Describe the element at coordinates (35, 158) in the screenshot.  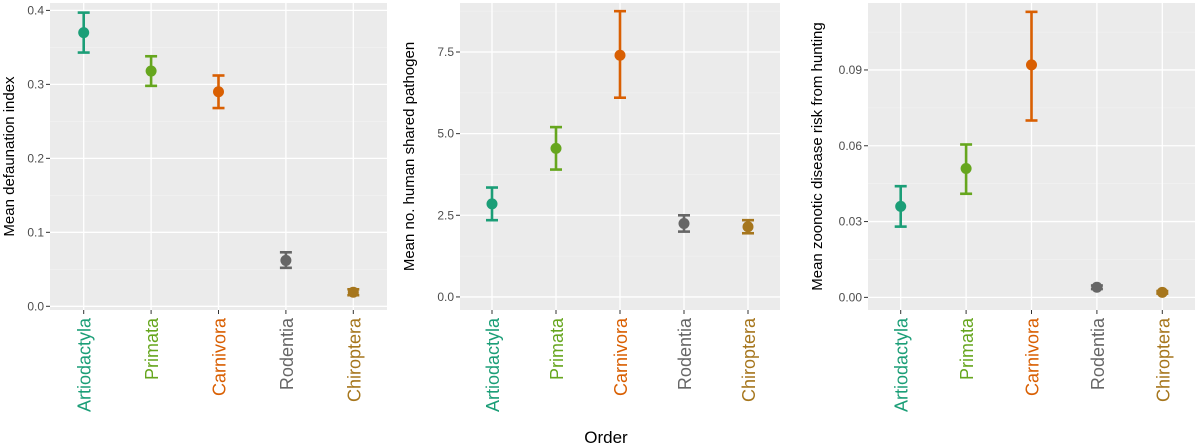
I see `y-tick-label: 0.2` at that location.